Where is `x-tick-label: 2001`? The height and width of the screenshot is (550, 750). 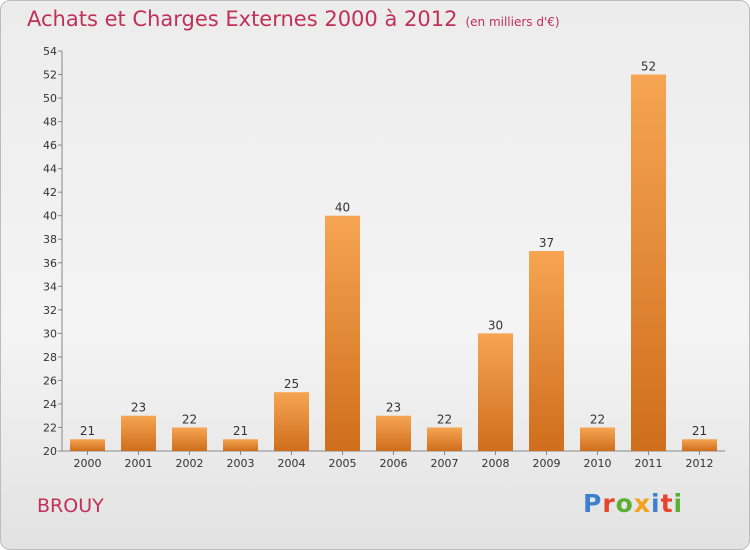
x-tick-label: 2001 is located at coordinates (139, 463).